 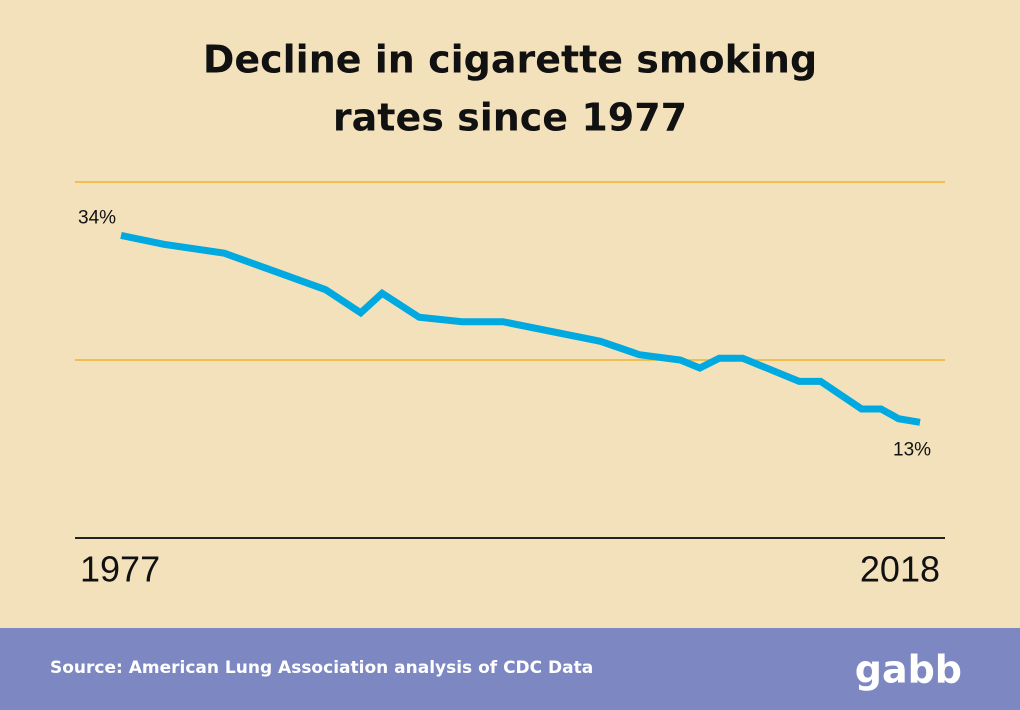 I want to click on chart-title: Decline in cigarette smoking, so click(x=510, y=60).